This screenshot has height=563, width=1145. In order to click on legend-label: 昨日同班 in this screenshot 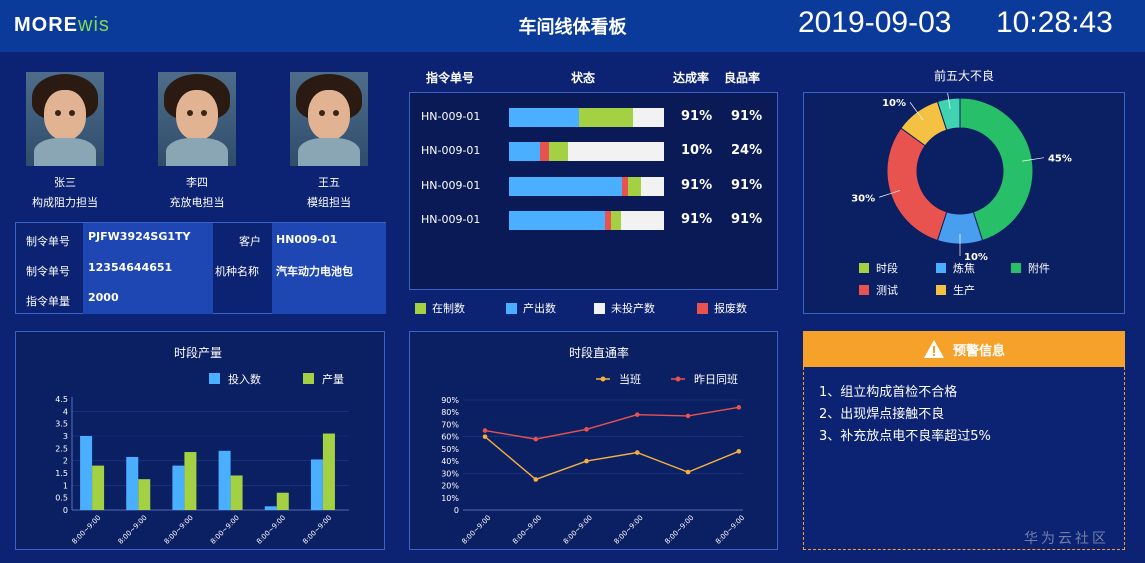, I will do `click(716, 379)`.